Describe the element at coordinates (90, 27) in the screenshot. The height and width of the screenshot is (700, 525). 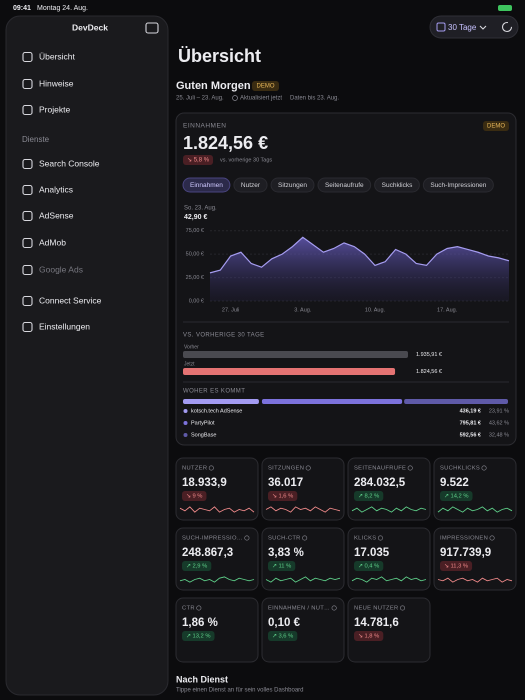
I see `app-title: DevDeck` at that location.